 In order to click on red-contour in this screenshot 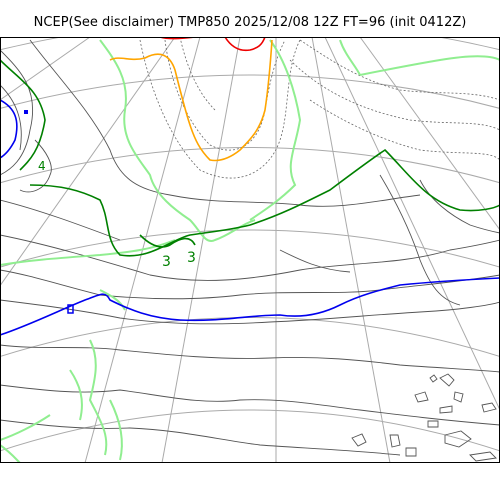, I will do `click(212, 44)`.